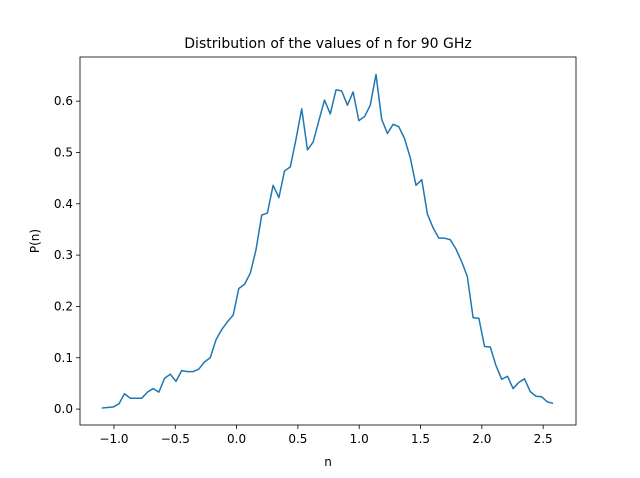 Image resolution: width=640 pixels, height=478 pixels. Describe the element at coordinates (63, 409) in the screenshot. I see `y-tick-label: 0.0` at that location.